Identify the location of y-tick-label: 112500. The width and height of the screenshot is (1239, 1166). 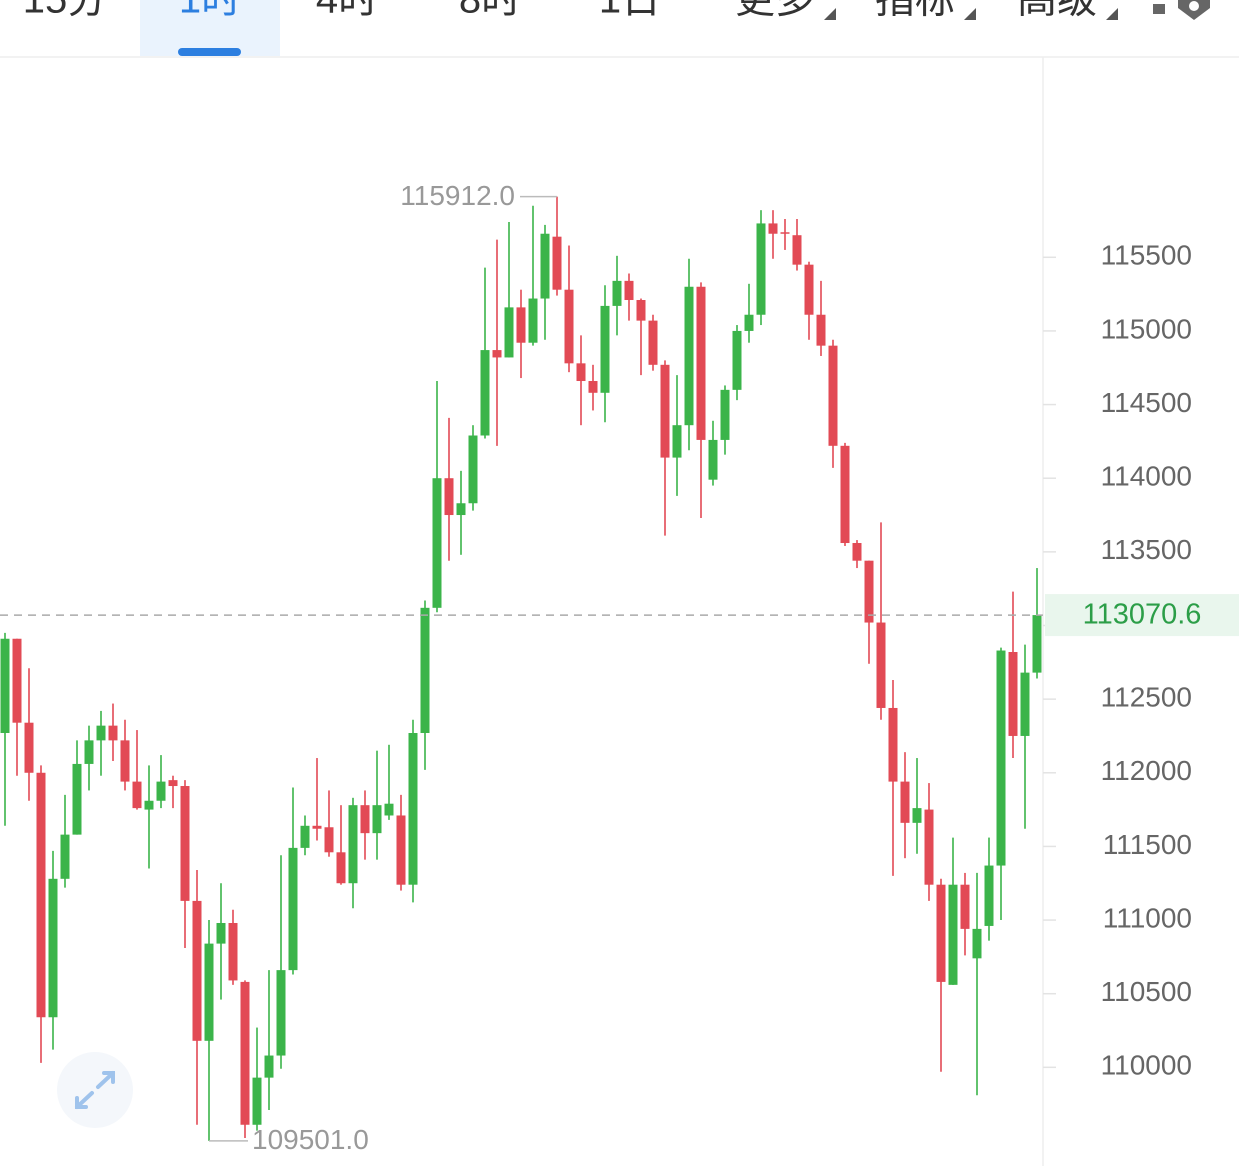
(1146, 697).